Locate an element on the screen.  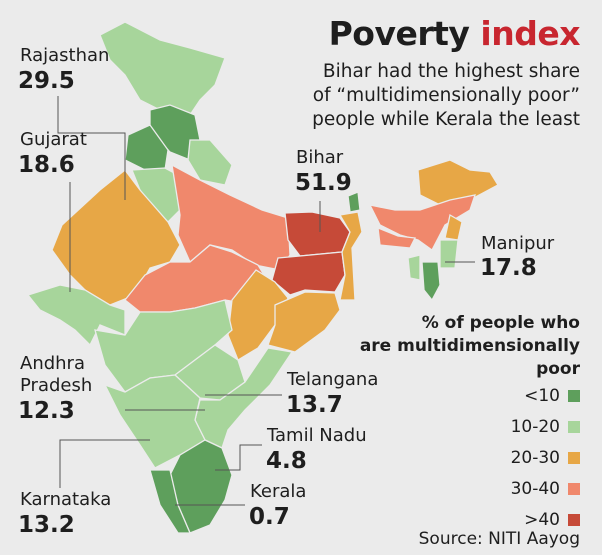
subtitle-line: of “multidimensionally poor” is located at coordinates (446, 95).